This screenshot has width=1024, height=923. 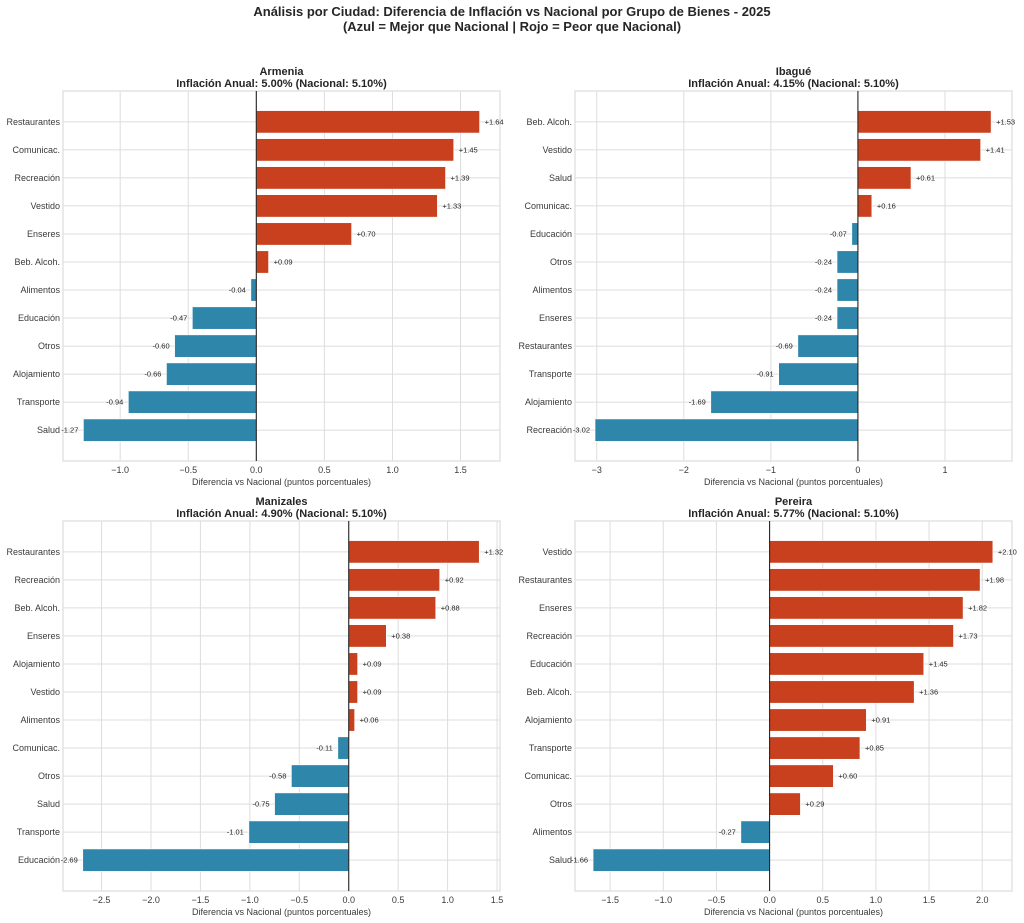 What do you see at coordinates (838, 233) in the screenshot?
I see `data-label-educacion: -0.07` at bounding box center [838, 233].